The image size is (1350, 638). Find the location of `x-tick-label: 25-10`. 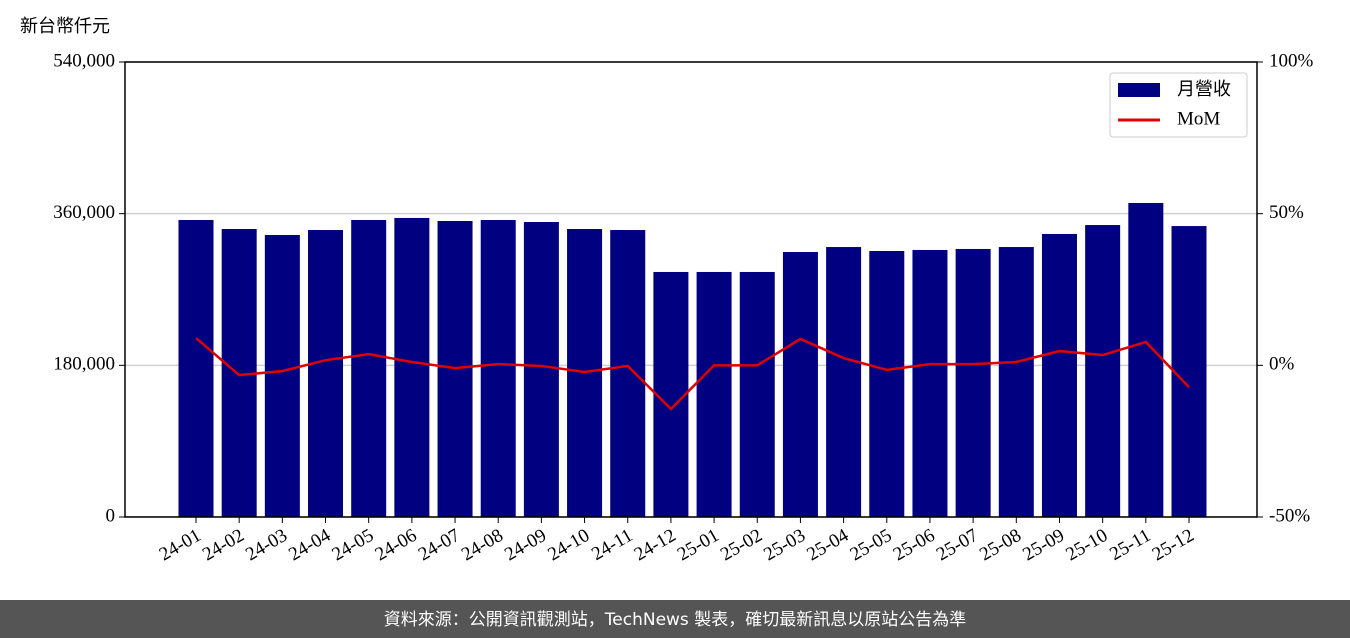

x-tick-label: 25-10 is located at coordinates (1086, 545).